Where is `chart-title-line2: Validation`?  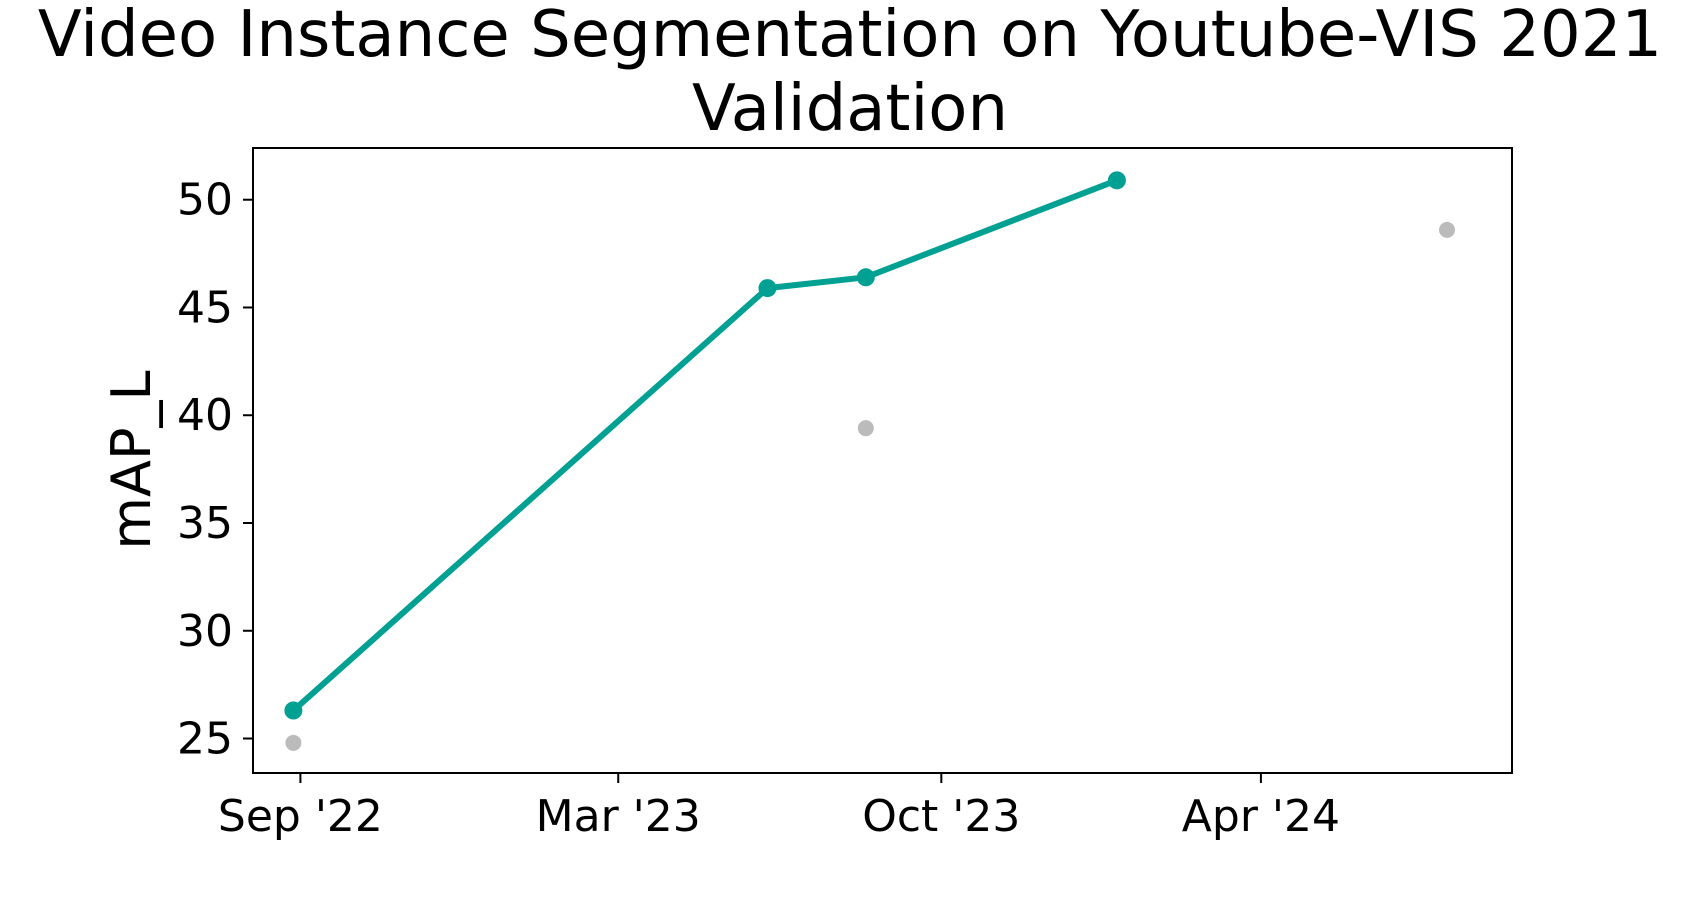 chart-title-line2: Validation is located at coordinates (850, 109).